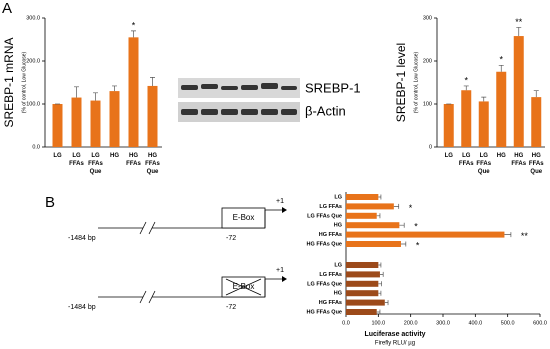 This screenshot has width=550, height=349. I want to click on blot-label: β-Actin, so click(325, 110).